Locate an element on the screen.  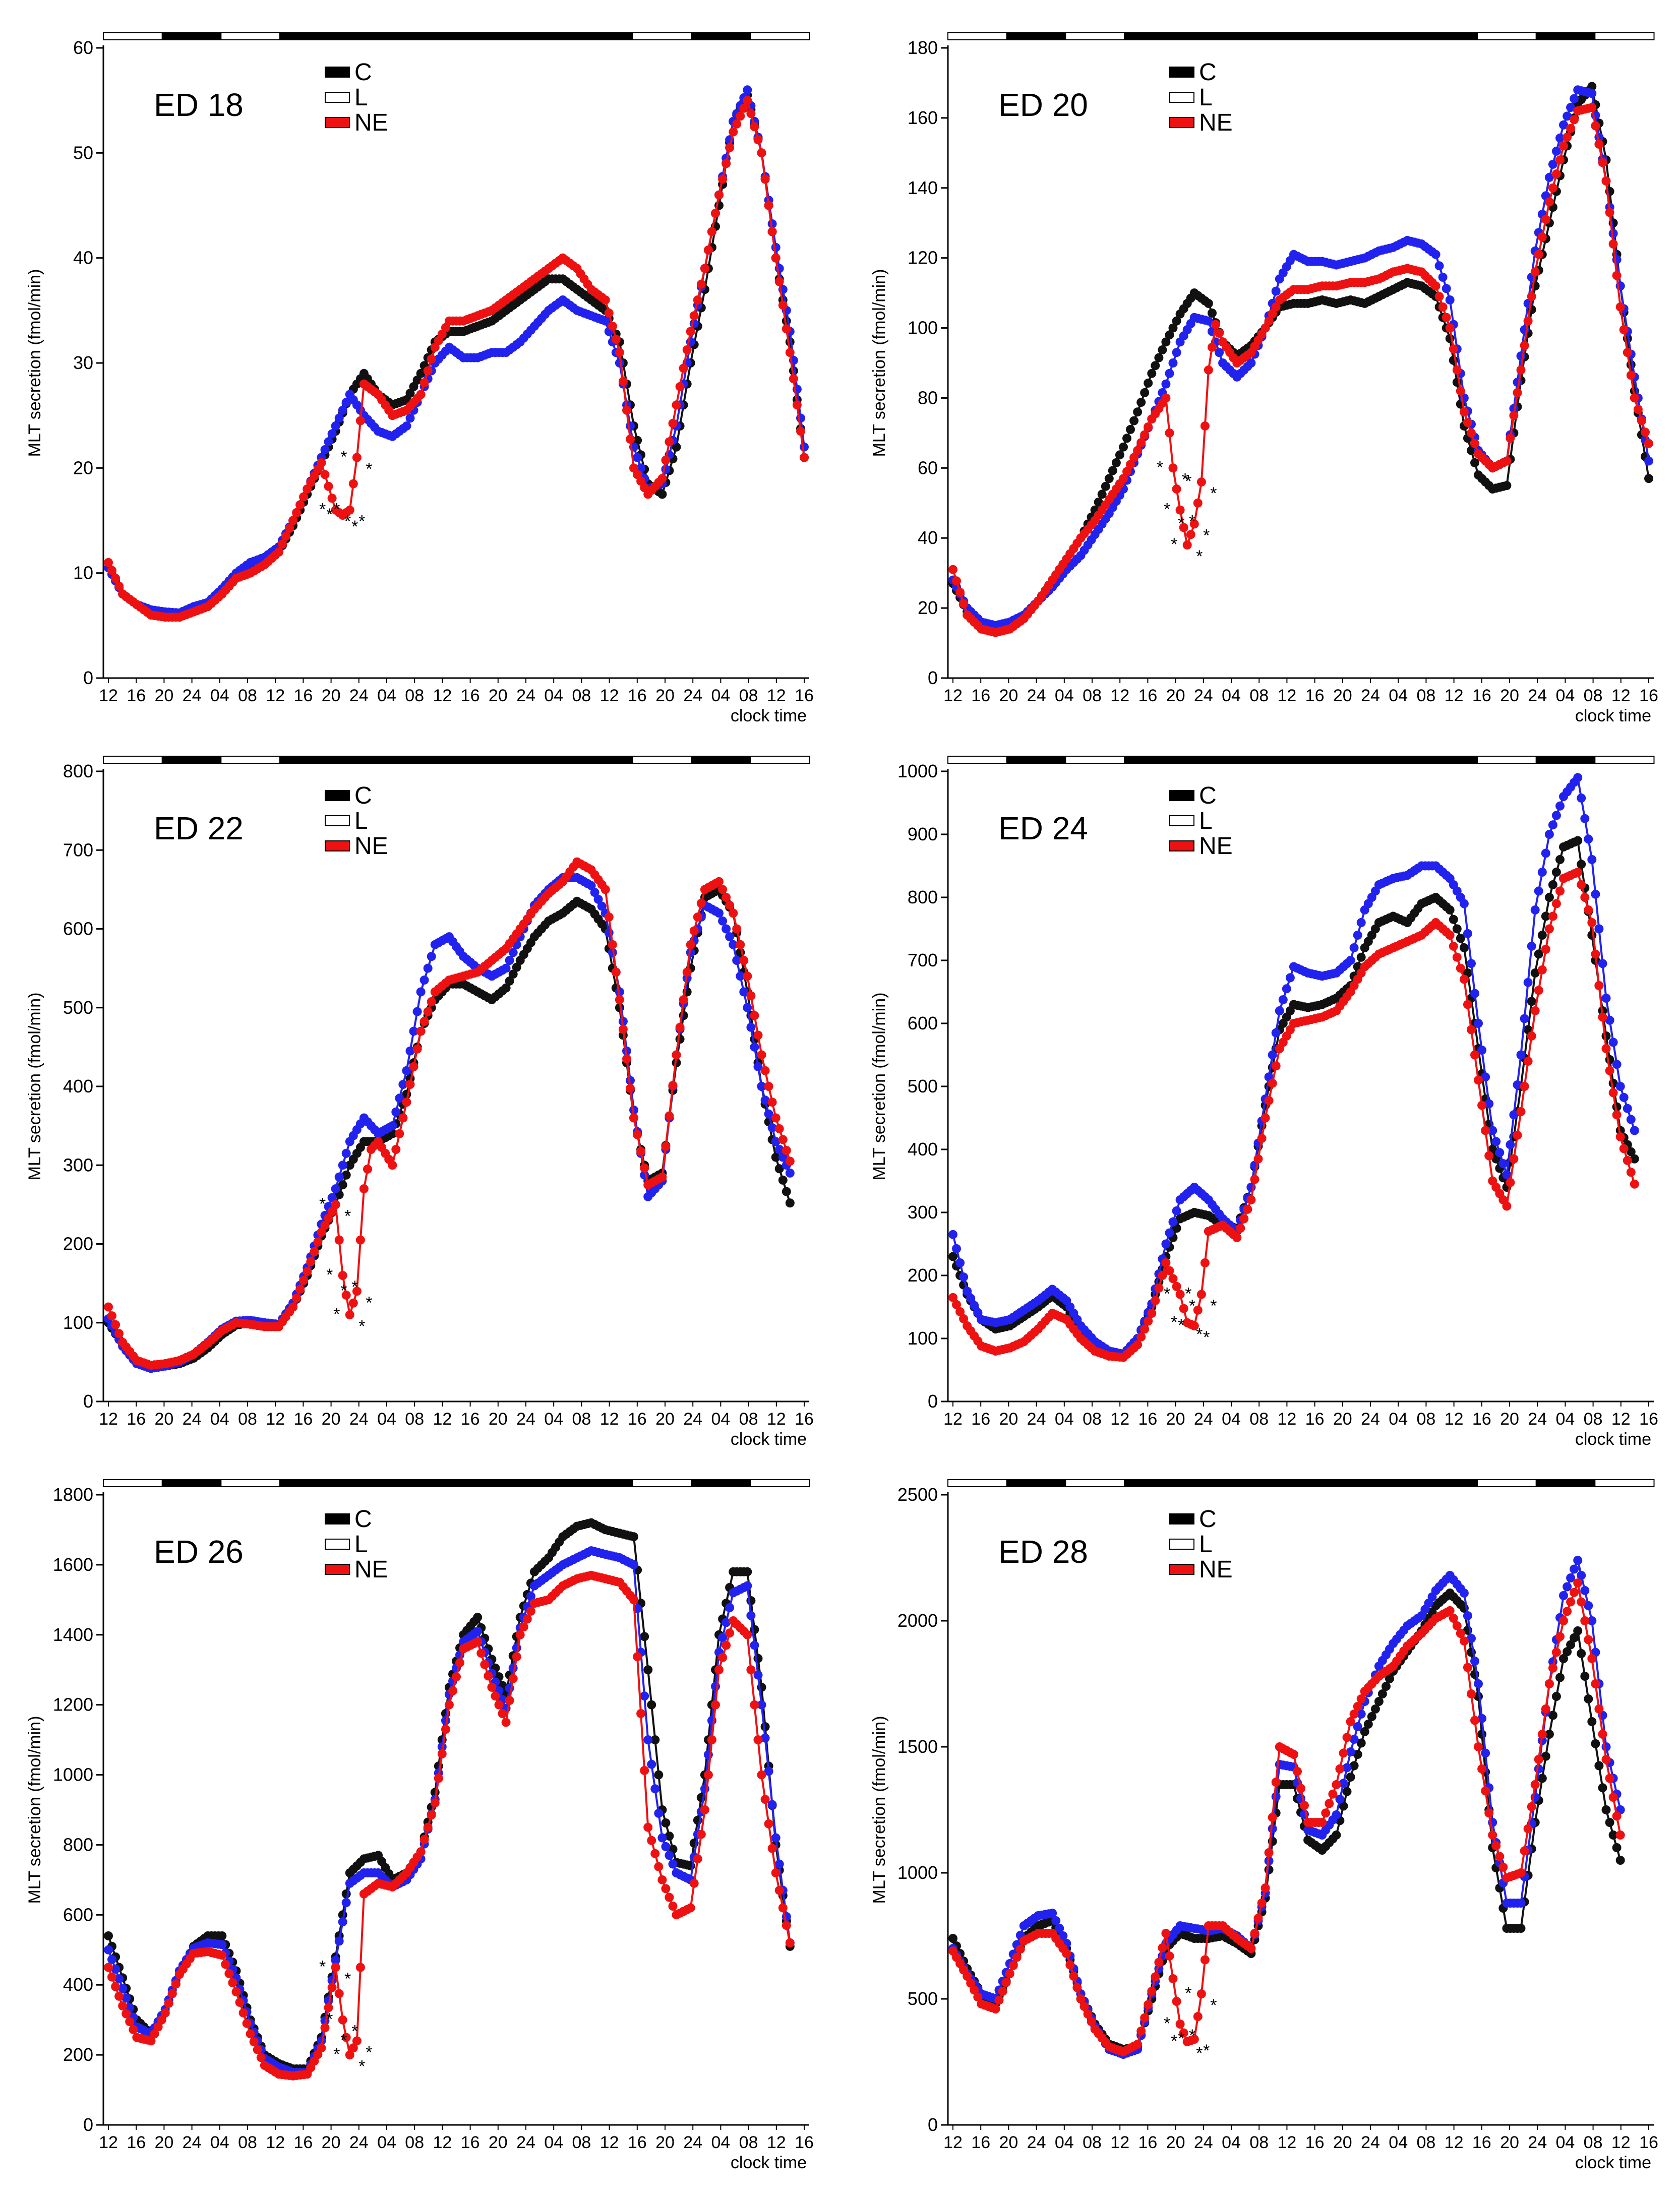
panel-title: ED 22 is located at coordinates (199, 828).